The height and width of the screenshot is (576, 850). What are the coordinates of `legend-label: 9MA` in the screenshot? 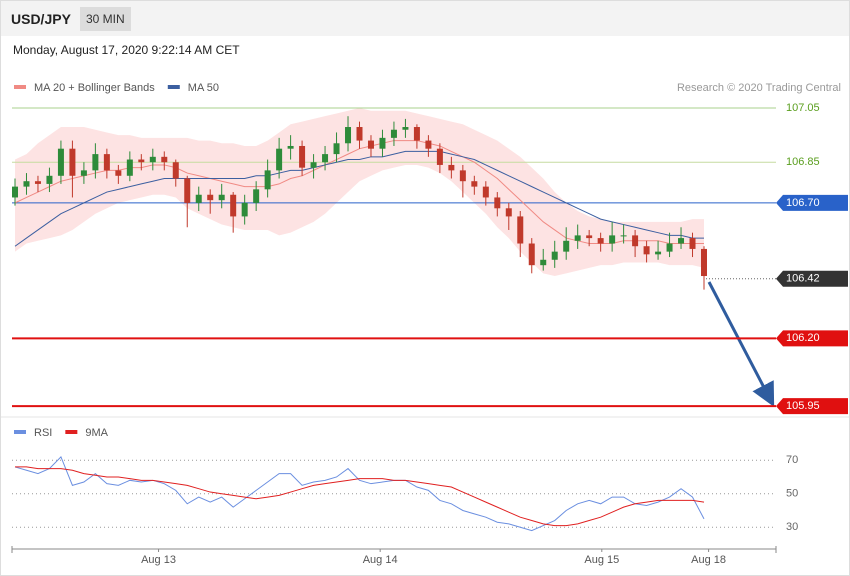 It's located at (96, 433).